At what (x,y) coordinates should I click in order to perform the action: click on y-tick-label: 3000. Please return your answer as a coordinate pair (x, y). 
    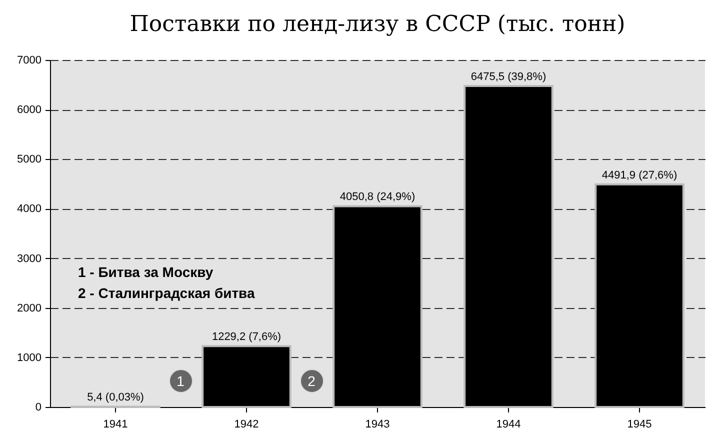
    Looking at the image, I should click on (29, 258).